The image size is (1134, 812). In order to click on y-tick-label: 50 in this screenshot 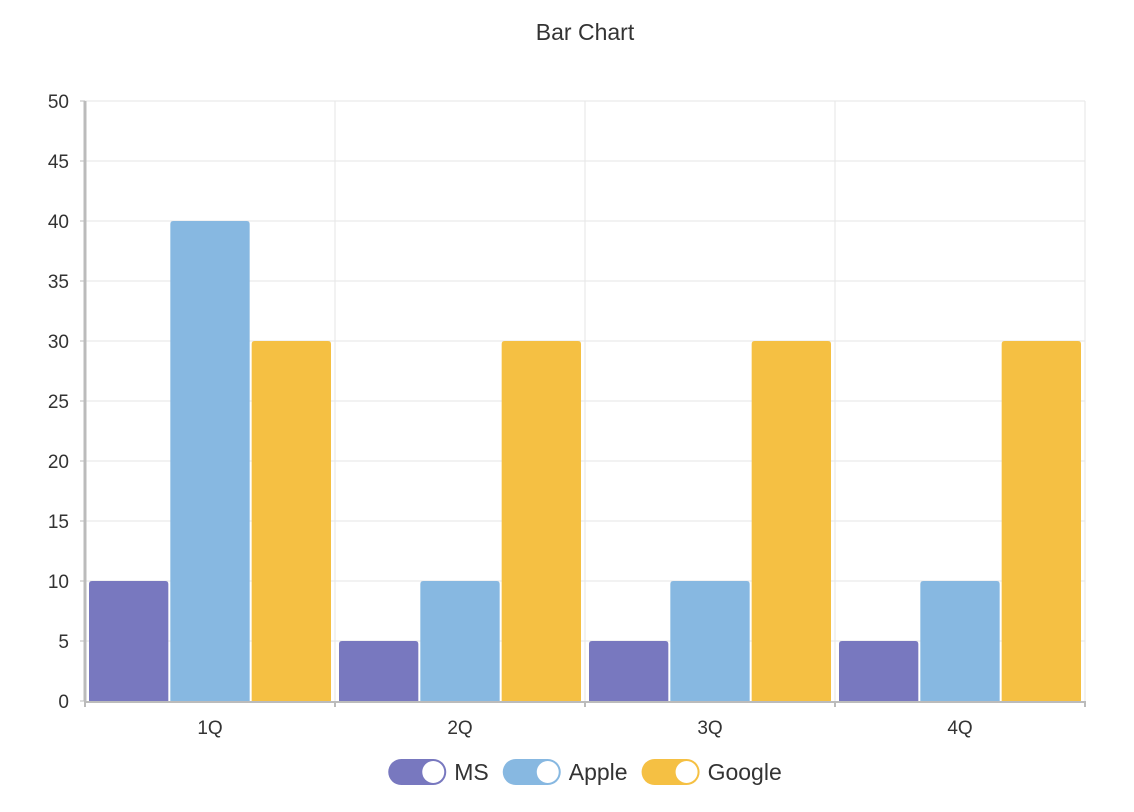, I will do `click(58, 102)`.